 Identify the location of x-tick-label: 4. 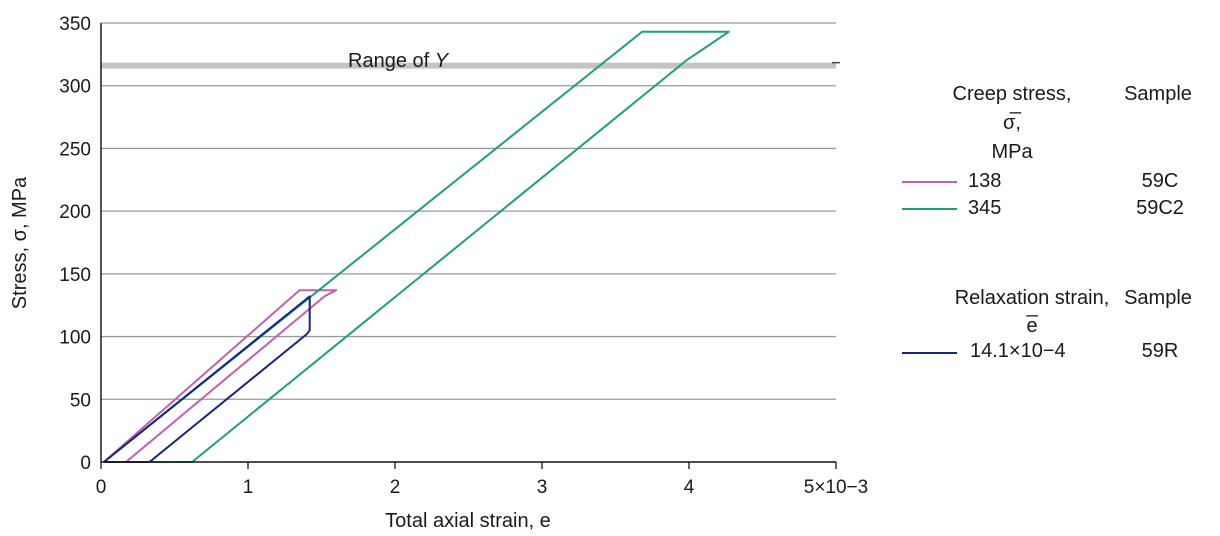
(689, 487).